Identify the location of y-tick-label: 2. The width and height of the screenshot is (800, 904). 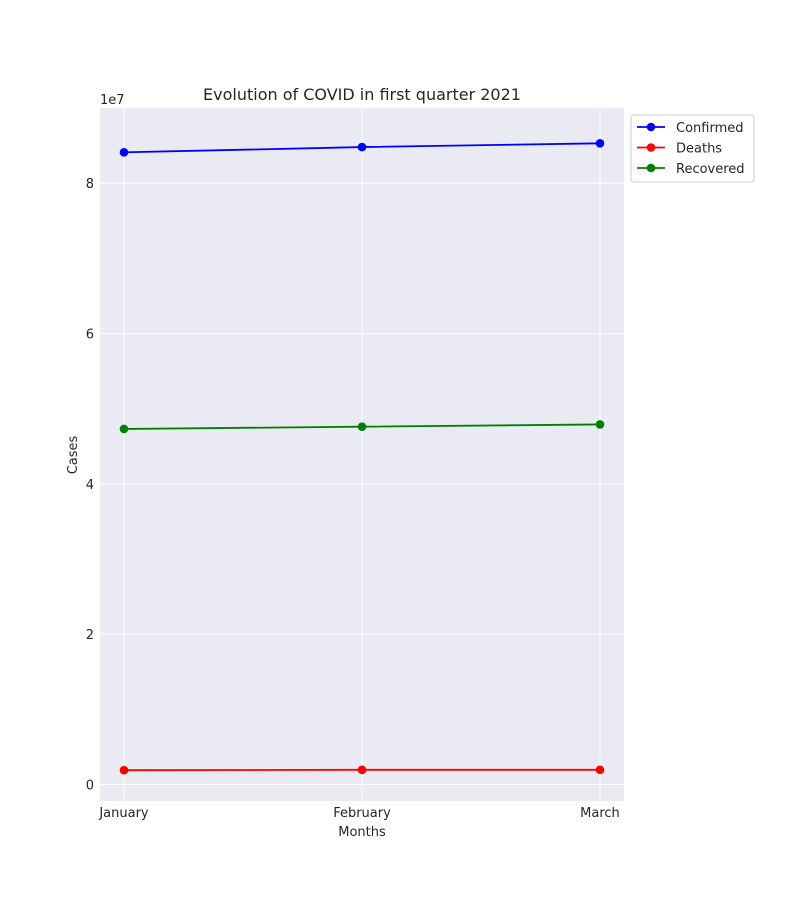
(90, 635).